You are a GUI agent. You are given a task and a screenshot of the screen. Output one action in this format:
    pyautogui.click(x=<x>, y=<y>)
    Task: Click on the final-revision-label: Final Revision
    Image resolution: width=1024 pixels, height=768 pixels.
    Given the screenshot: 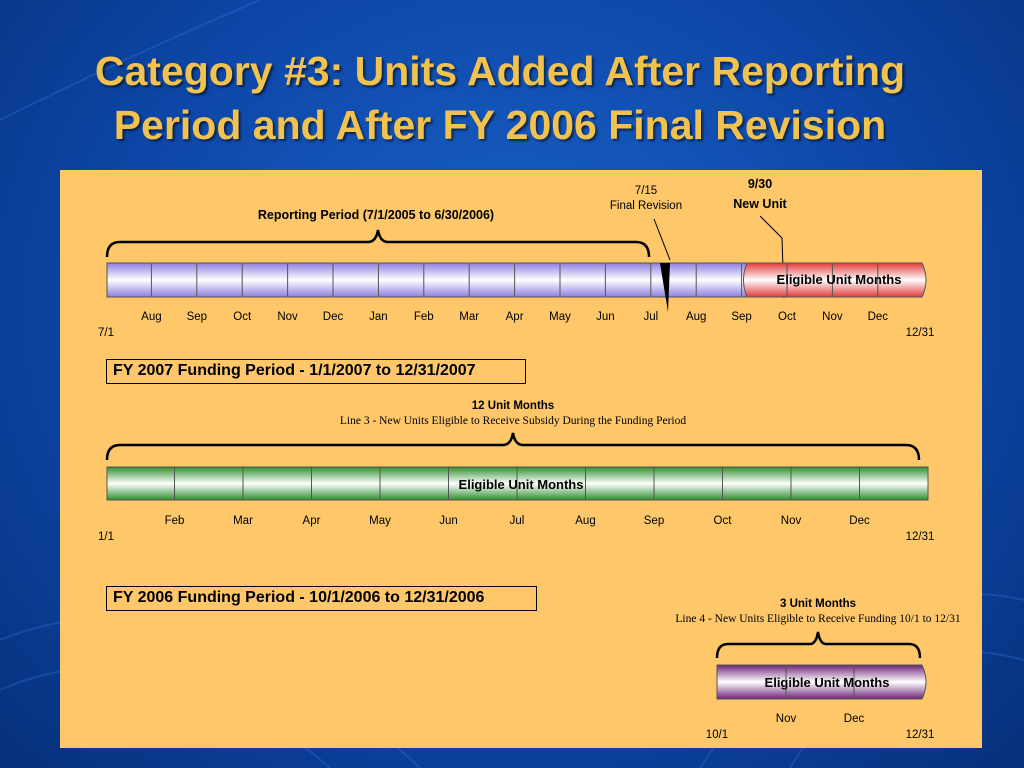 What is the action you would take?
    pyautogui.click(x=646, y=206)
    